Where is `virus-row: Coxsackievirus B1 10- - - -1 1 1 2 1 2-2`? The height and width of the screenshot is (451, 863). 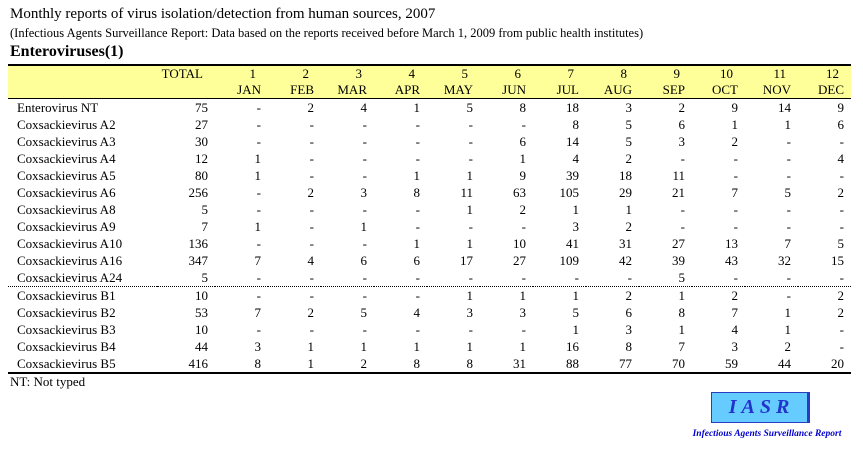 virus-row: Coxsackievirus B1 10- - - -1 1 1 2 1 2-2 is located at coordinates (429, 295).